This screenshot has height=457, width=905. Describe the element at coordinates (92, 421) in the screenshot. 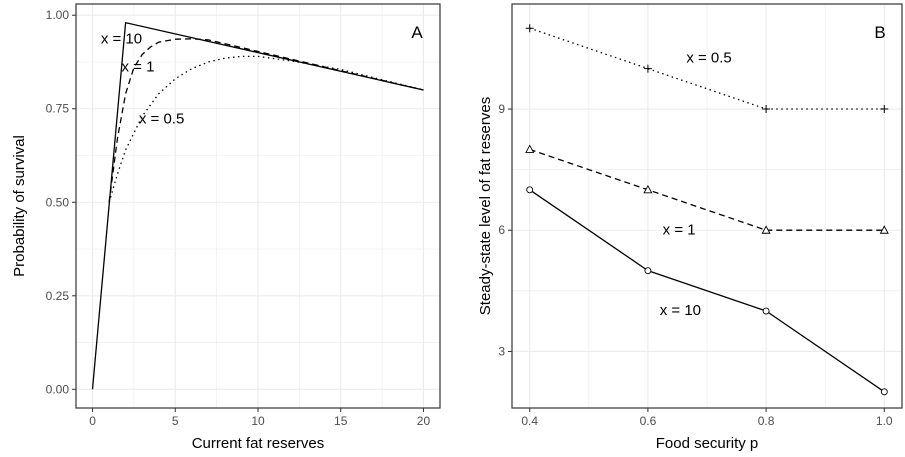

I see `x-tick-label: 0` at that location.